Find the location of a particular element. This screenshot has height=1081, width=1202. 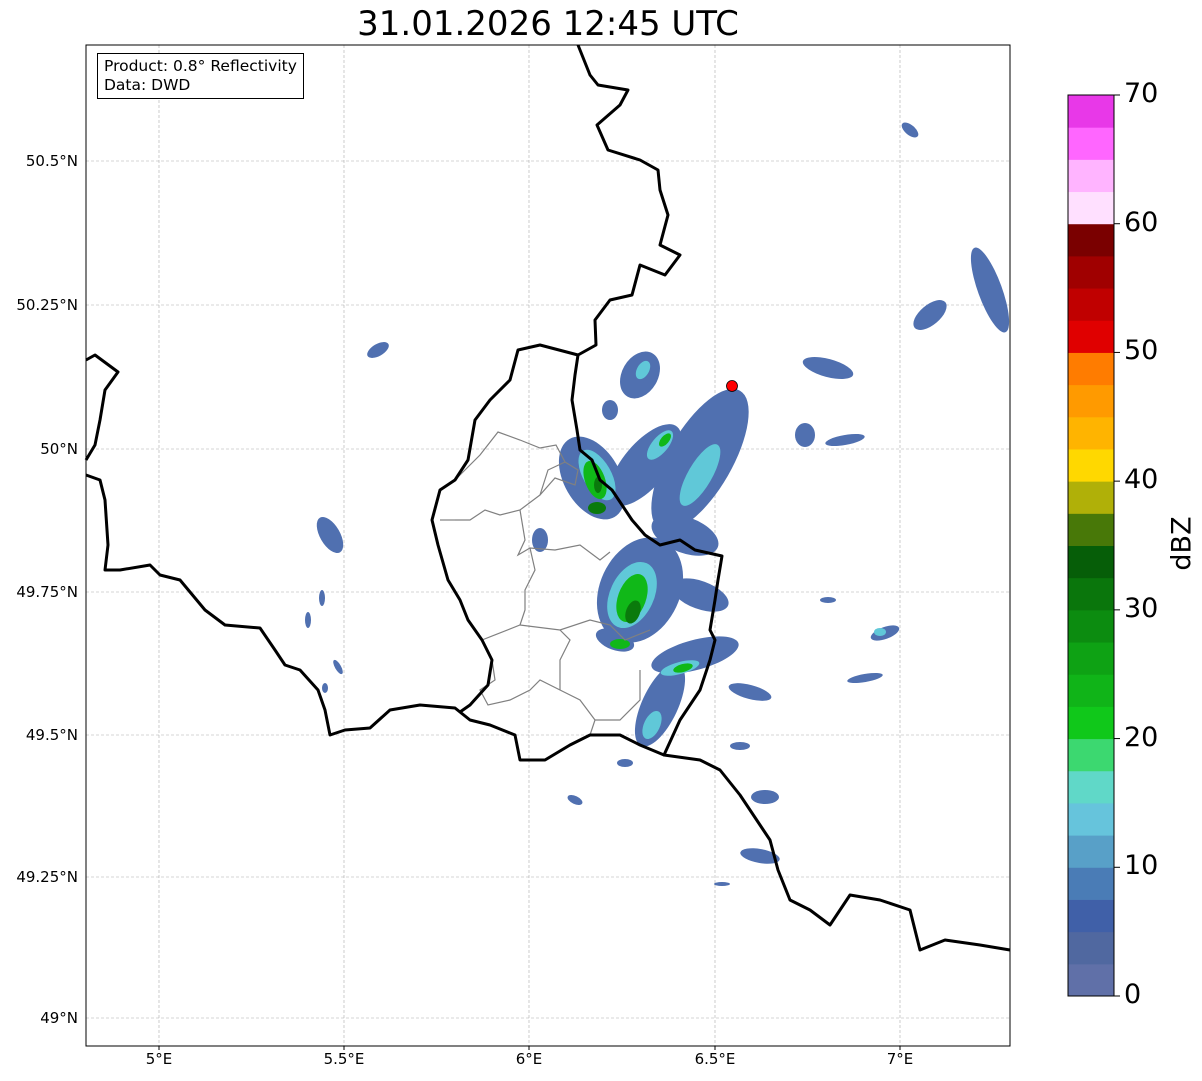

colorbar-tick-label: 0 is located at coordinates (1133, 994).